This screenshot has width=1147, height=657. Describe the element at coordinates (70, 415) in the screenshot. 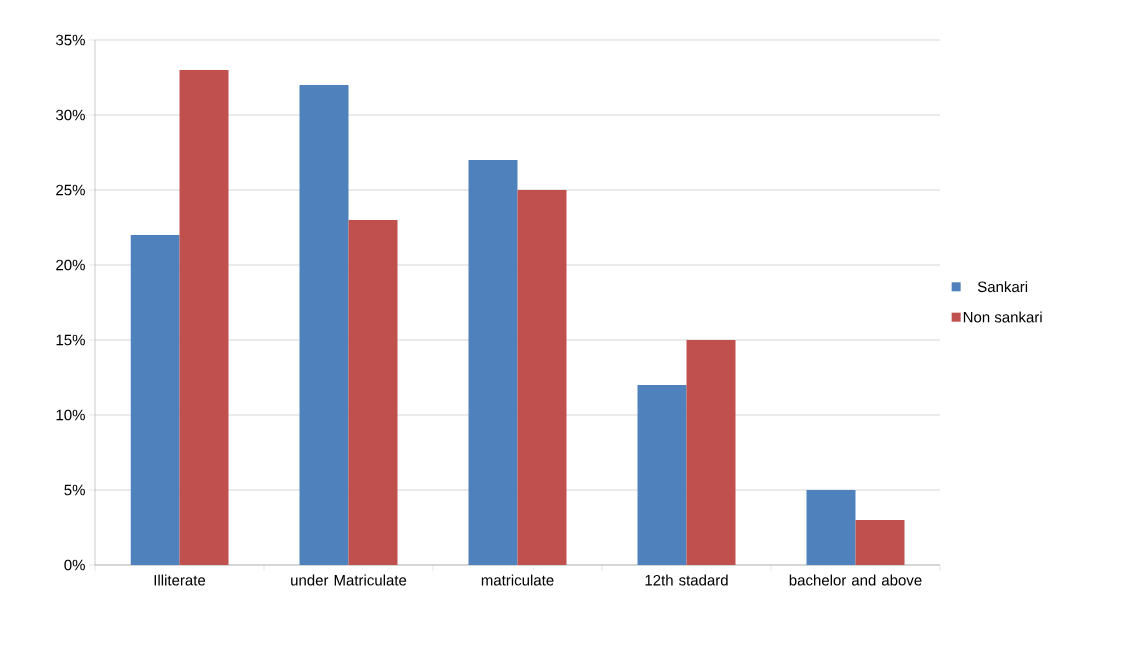

I see `y-tick-label: 10%` at that location.